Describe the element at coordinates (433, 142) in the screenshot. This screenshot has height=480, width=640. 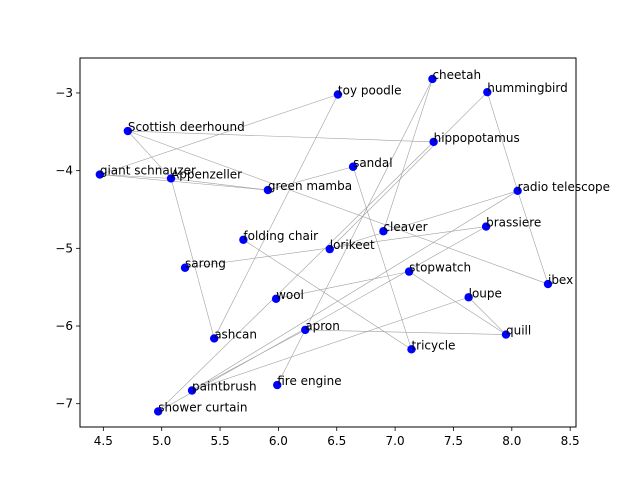
I see `point-hippopotamus` at that location.